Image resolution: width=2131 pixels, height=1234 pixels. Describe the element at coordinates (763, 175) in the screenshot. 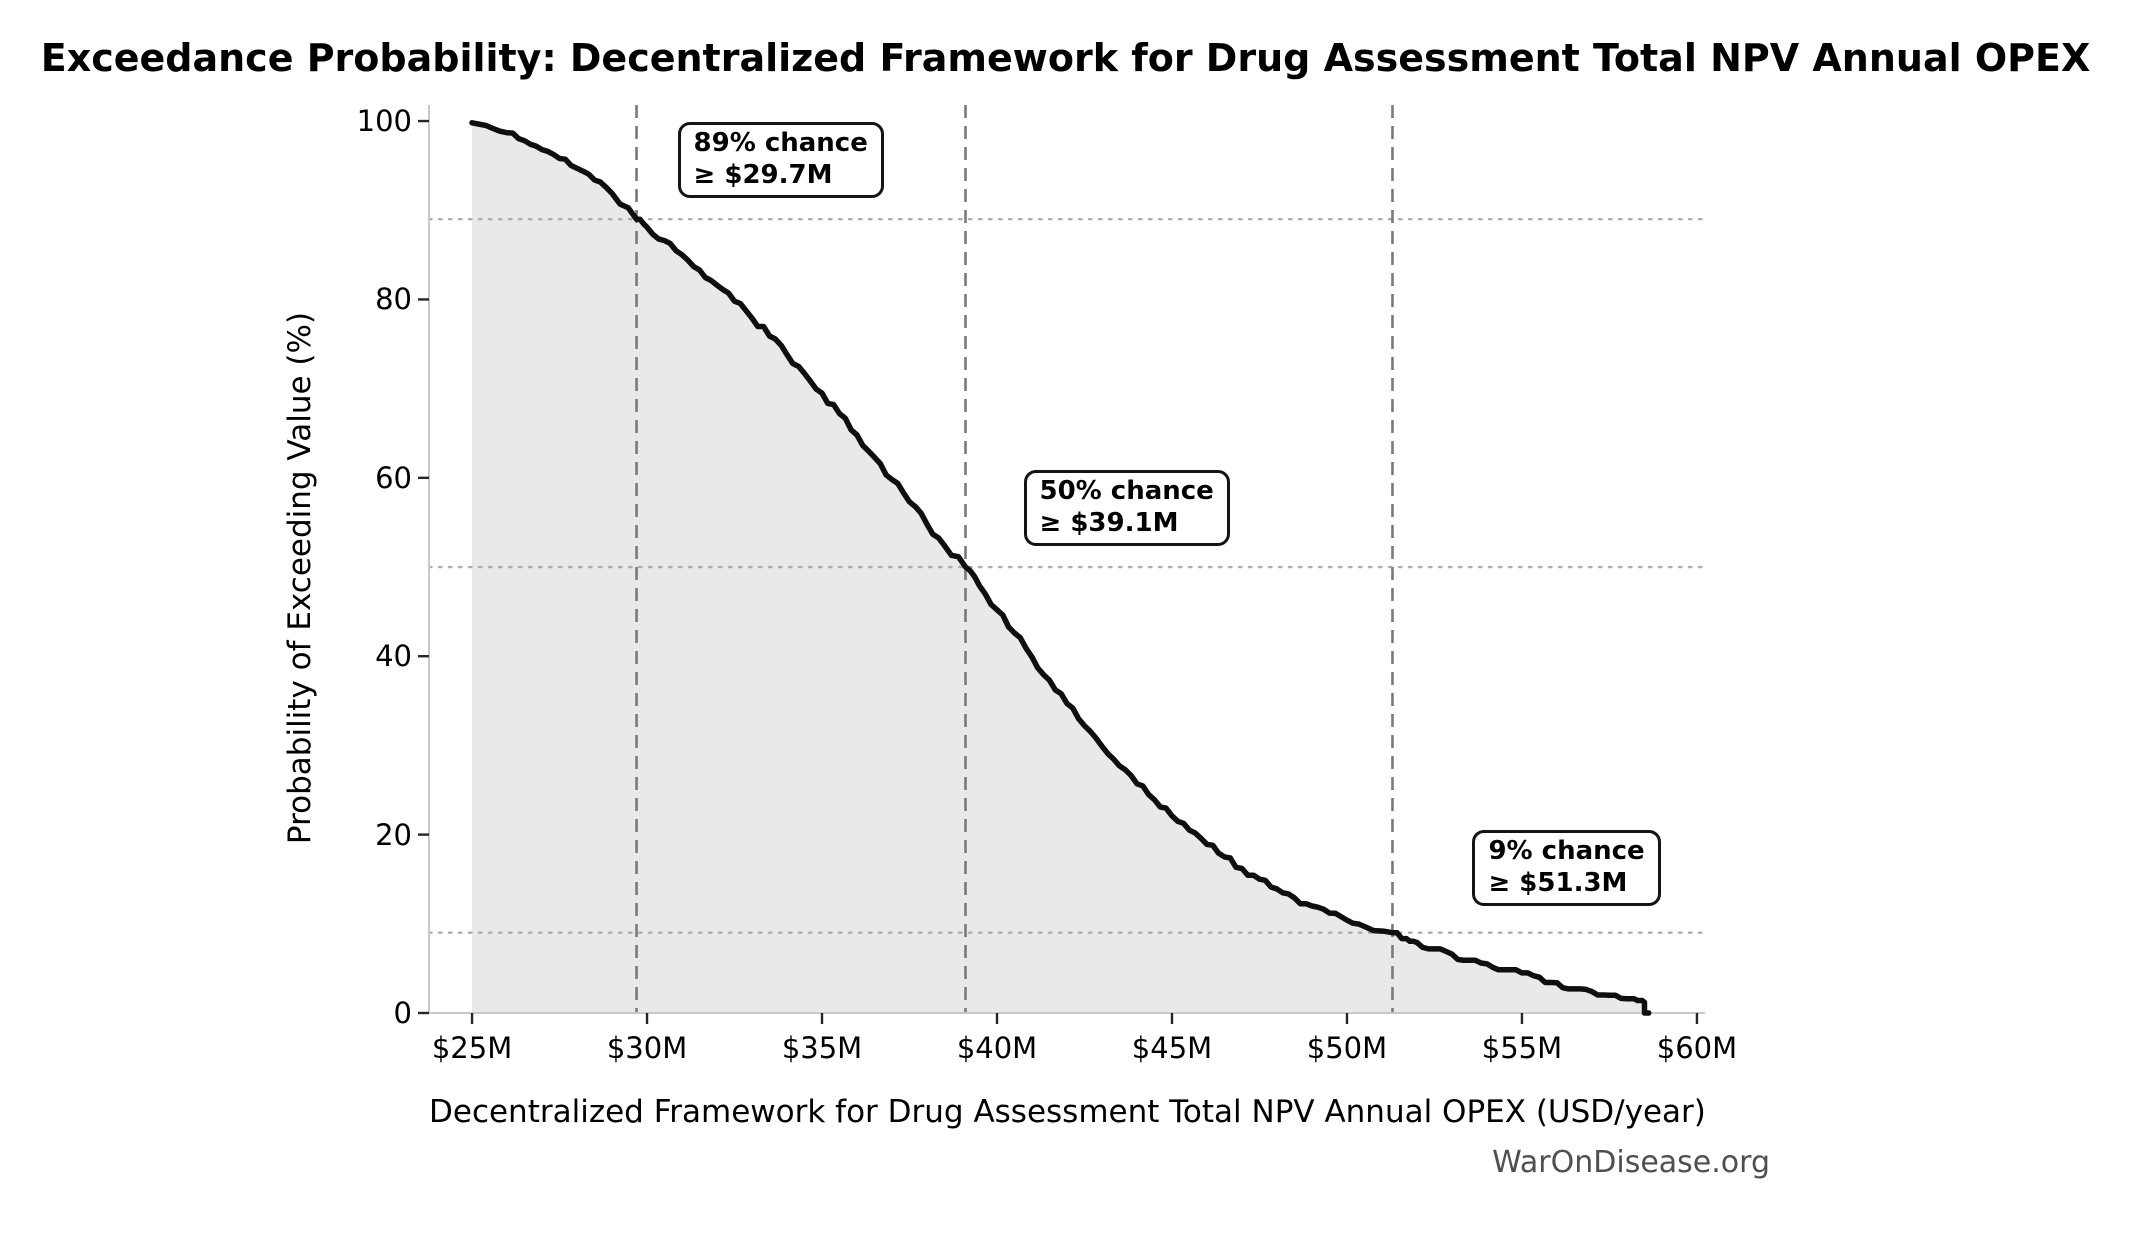

I see `annotation-value-text: ≥ $29.7M` at that location.